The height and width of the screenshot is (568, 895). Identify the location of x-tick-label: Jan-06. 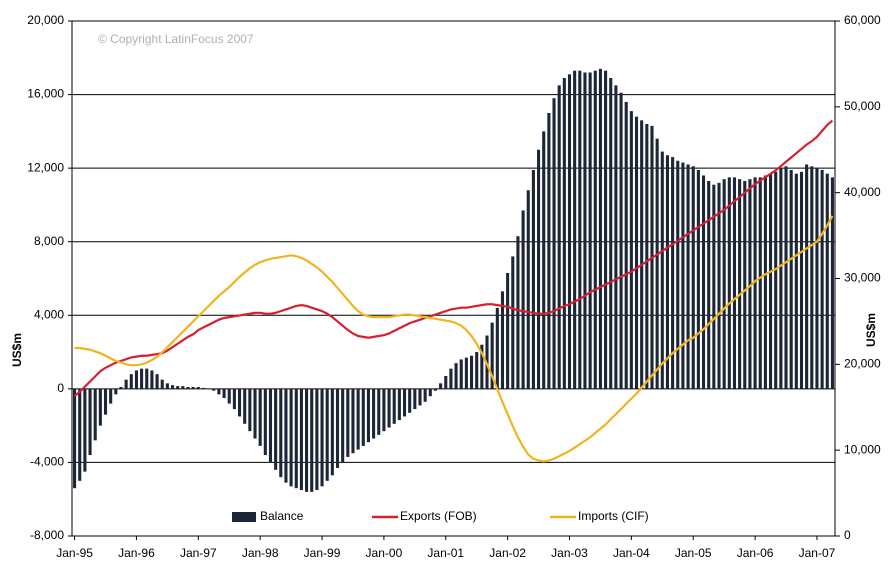
(755, 553).